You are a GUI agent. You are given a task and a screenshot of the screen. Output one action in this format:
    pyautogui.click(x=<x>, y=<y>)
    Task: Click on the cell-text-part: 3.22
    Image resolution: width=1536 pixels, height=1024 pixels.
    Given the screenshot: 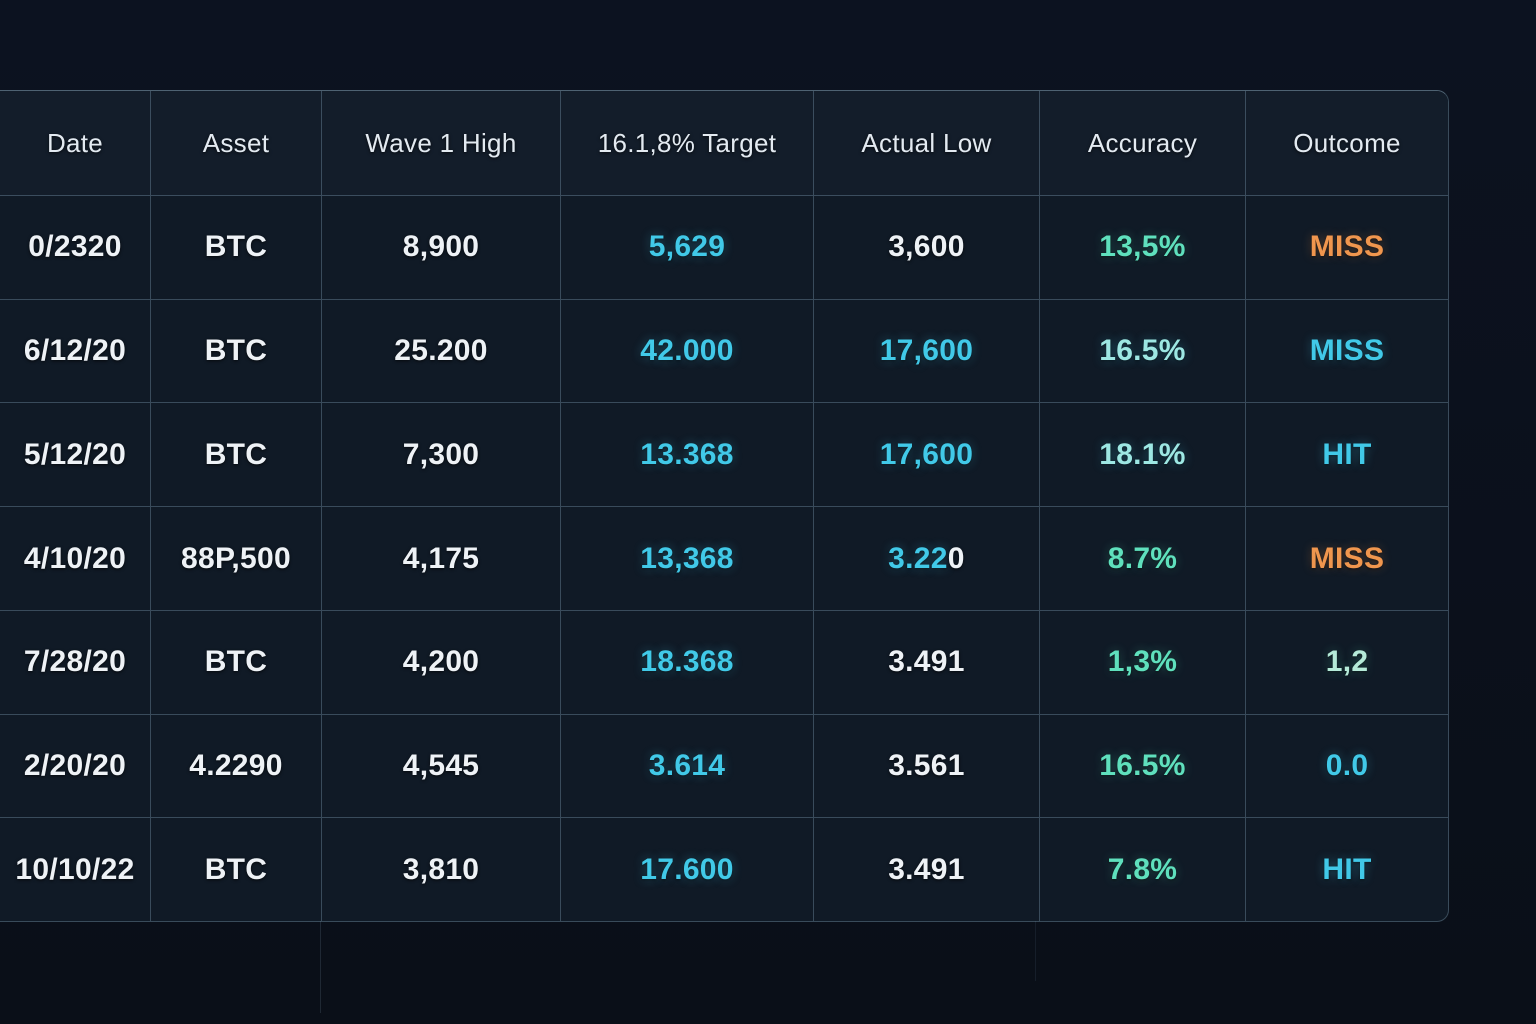 What is the action you would take?
    pyautogui.click(x=918, y=558)
    